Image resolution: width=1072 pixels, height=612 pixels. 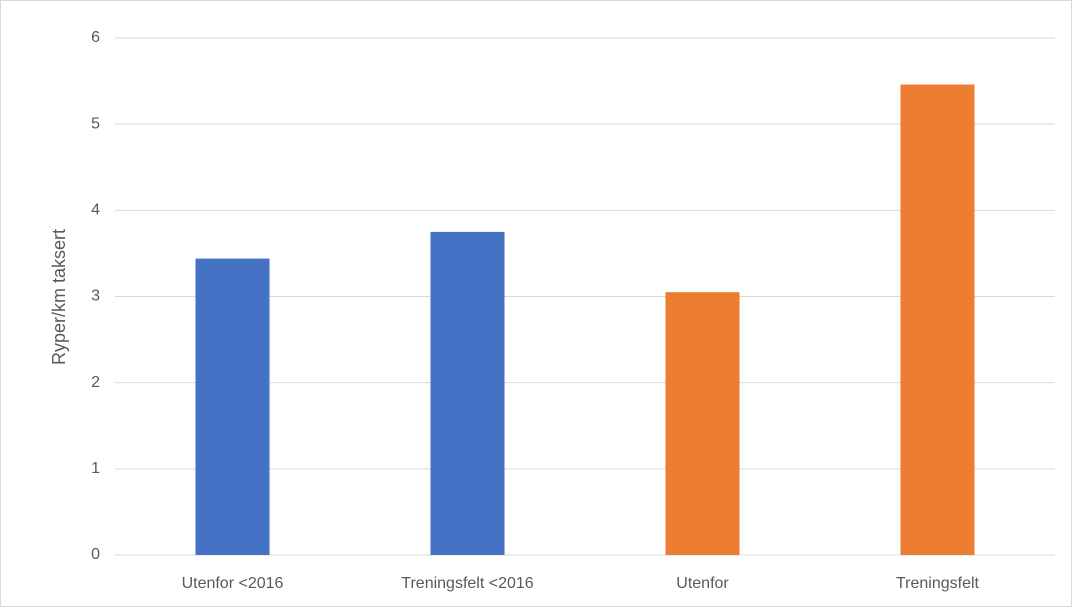 I want to click on x-tick-label: Treningsfelt <2016, so click(x=467, y=583).